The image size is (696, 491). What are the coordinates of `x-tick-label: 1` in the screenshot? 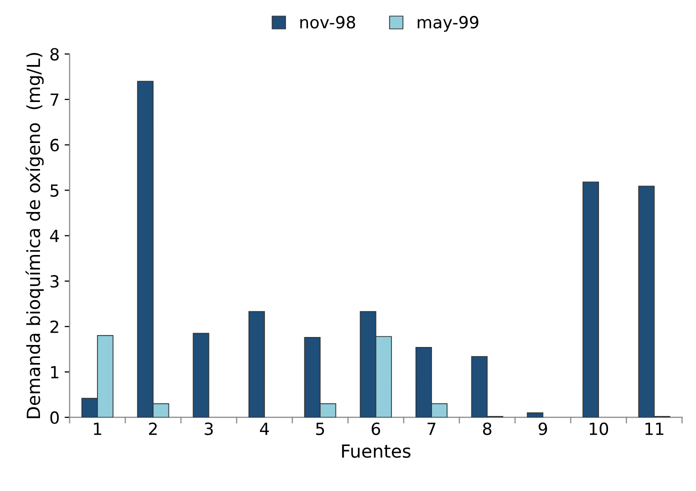 It's located at (98, 428).